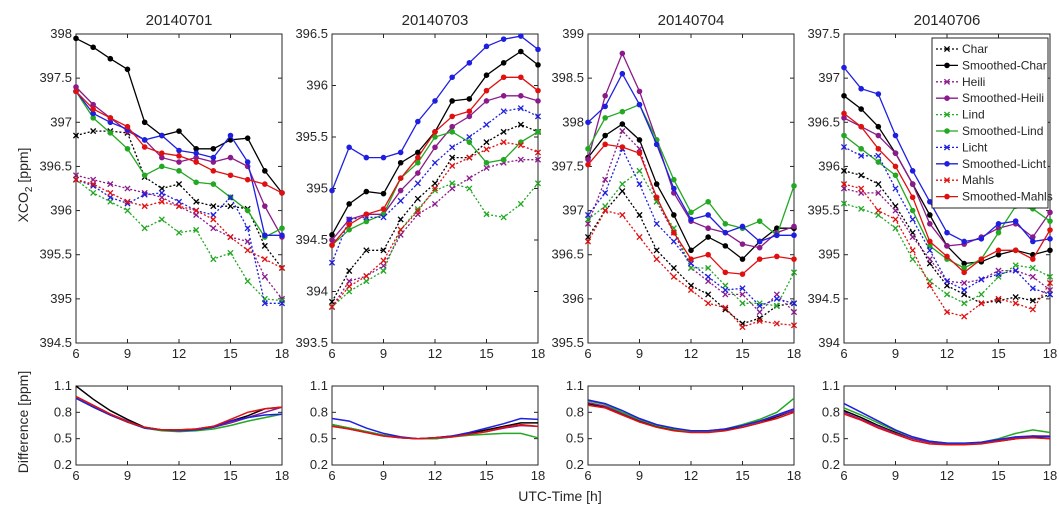 Image resolution: width=1059 pixels, height=505 pixels. I want to click on legend-label: Heili, so click(973, 82).